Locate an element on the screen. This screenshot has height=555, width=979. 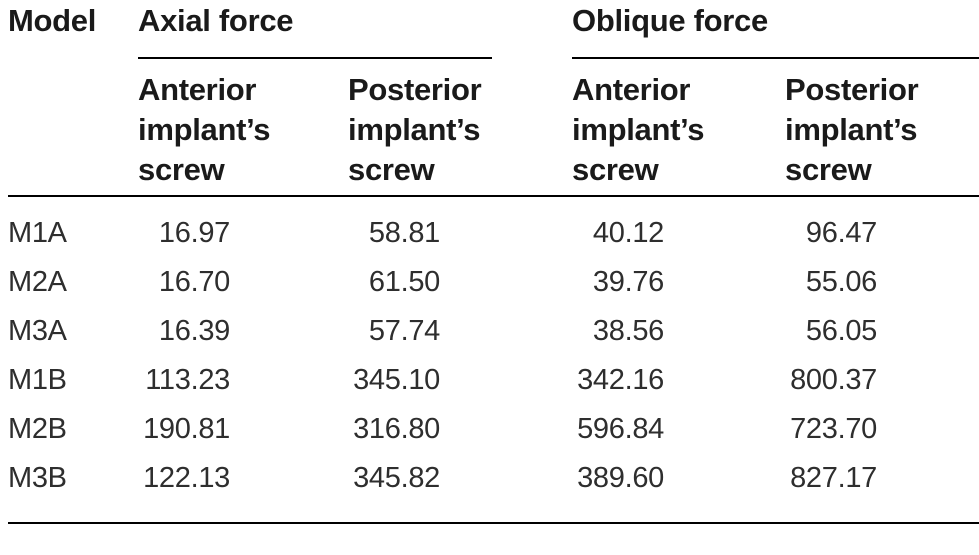
value-cell: 345.82 is located at coordinates (396, 478).